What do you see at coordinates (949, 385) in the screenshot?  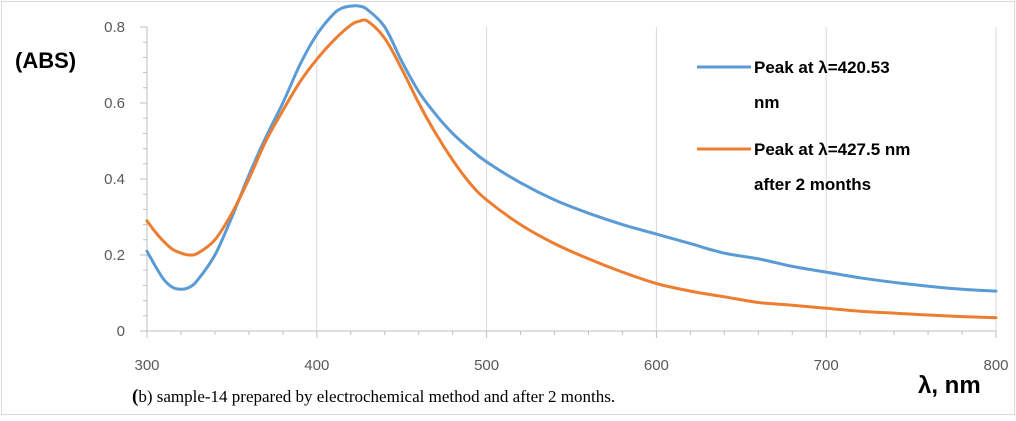 I see `x-axis-title: λ, nm` at bounding box center [949, 385].